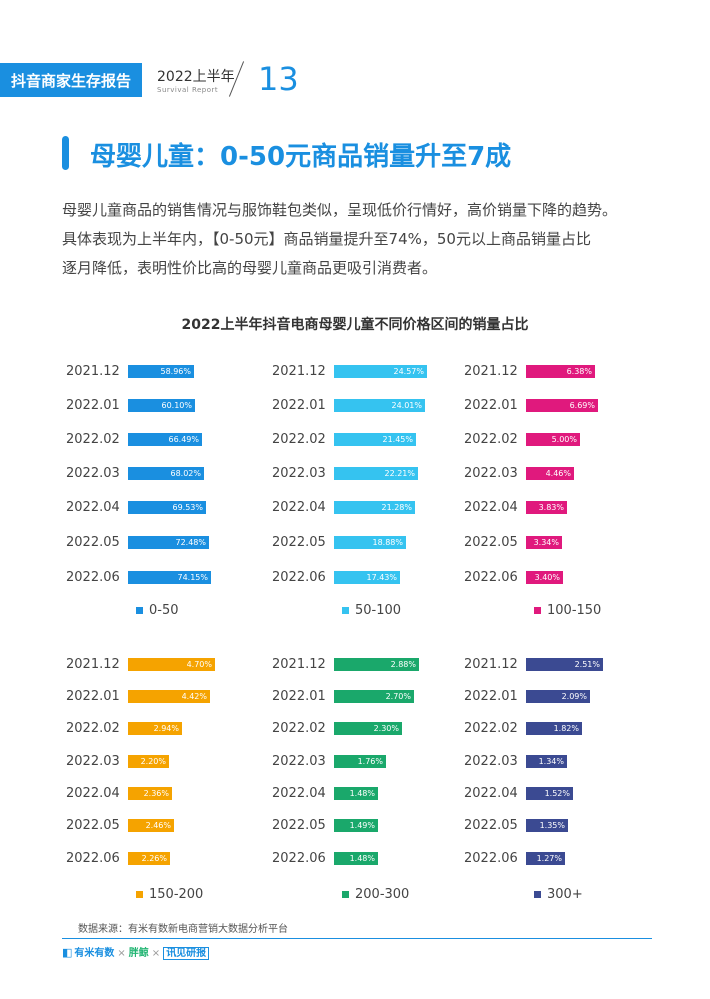 Image resolution: width=710 pixels, height=999 pixels. I want to click on data-label: 1.34%, so click(551, 761).